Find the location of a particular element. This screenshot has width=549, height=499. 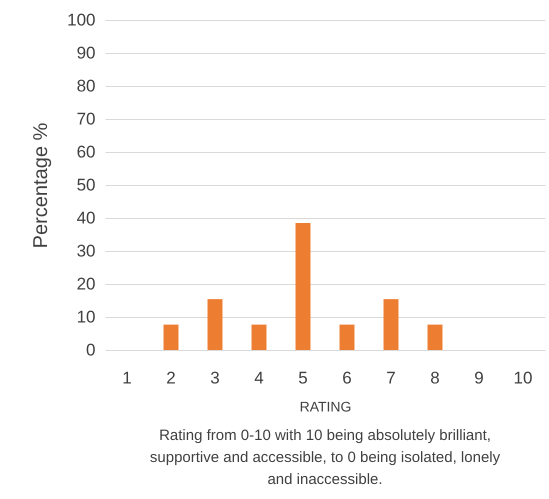

x-axis-title: RATING is located at coordinates (326, 406).